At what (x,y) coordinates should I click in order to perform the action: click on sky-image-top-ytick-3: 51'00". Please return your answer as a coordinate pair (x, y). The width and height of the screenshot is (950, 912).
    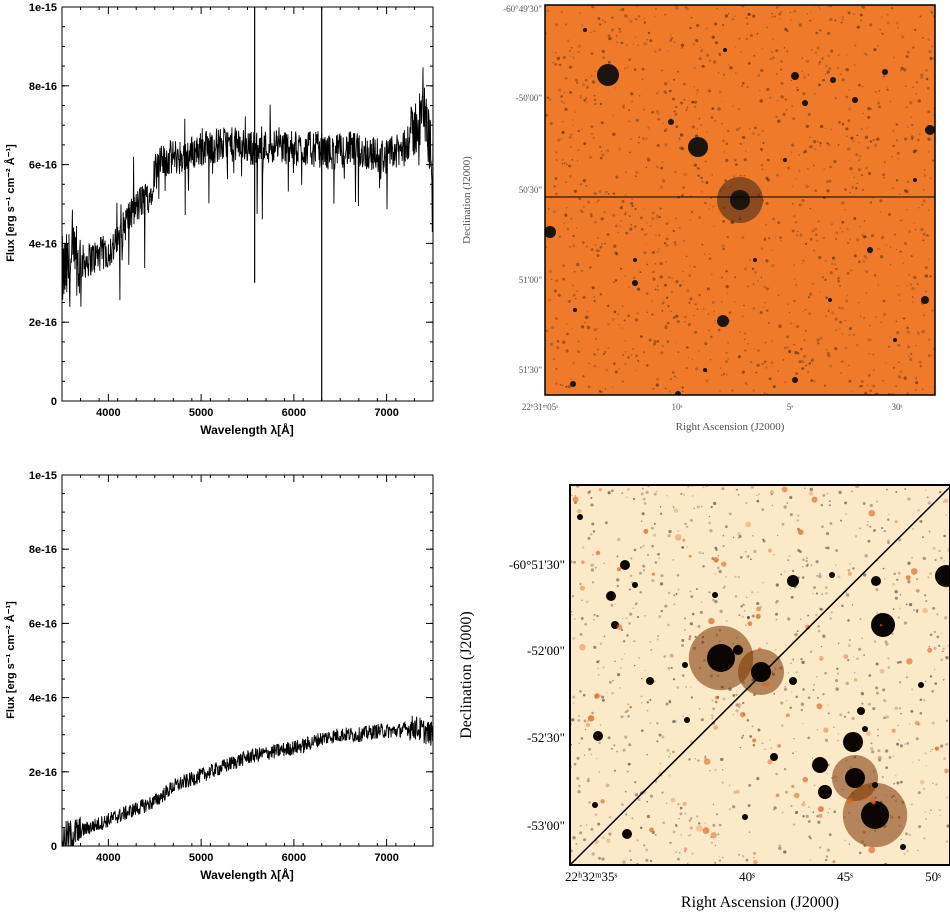
    Looking at the image, I should click on (531, 280).